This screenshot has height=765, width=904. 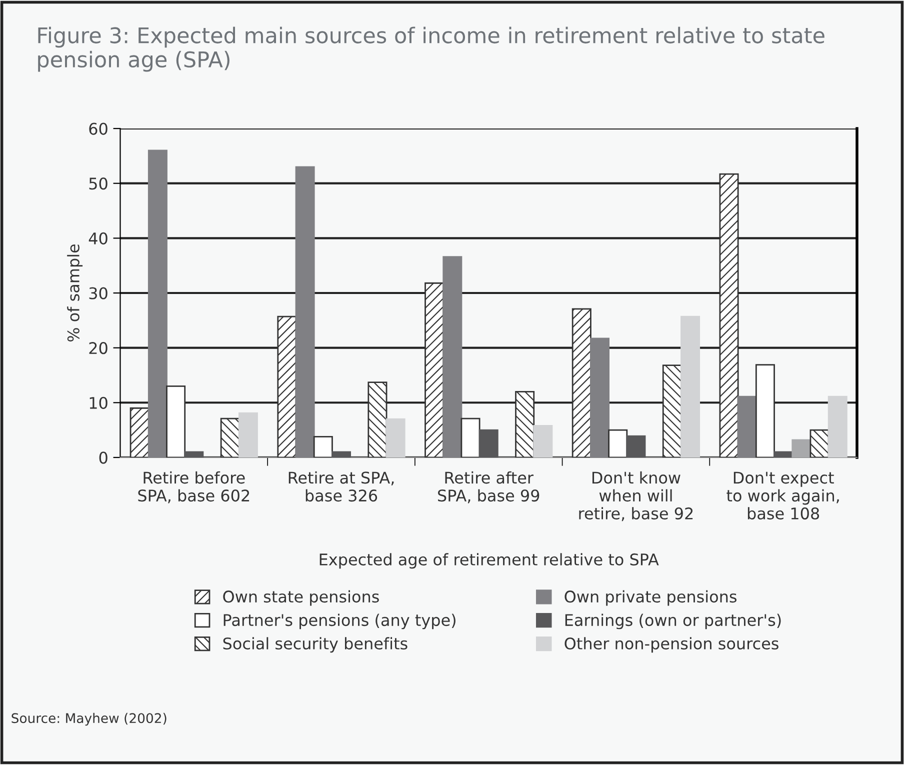 I want to click on y-tick-label: 0, so click(x=103, y=458).